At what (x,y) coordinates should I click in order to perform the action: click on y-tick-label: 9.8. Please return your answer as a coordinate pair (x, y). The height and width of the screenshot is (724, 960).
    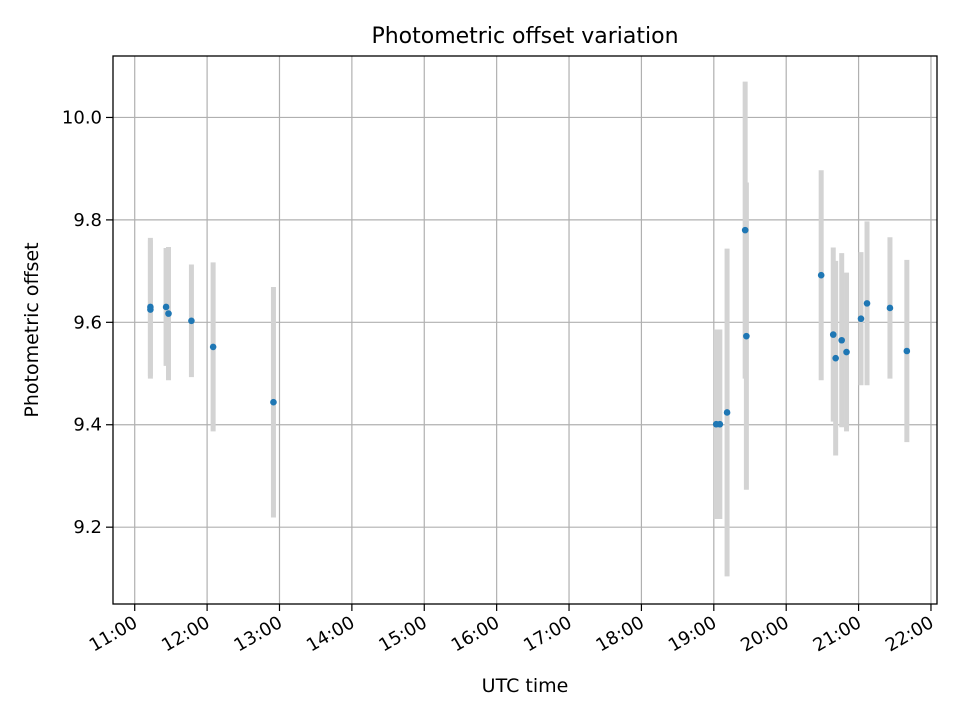
    Looking at the image, I should click on (87, 220).